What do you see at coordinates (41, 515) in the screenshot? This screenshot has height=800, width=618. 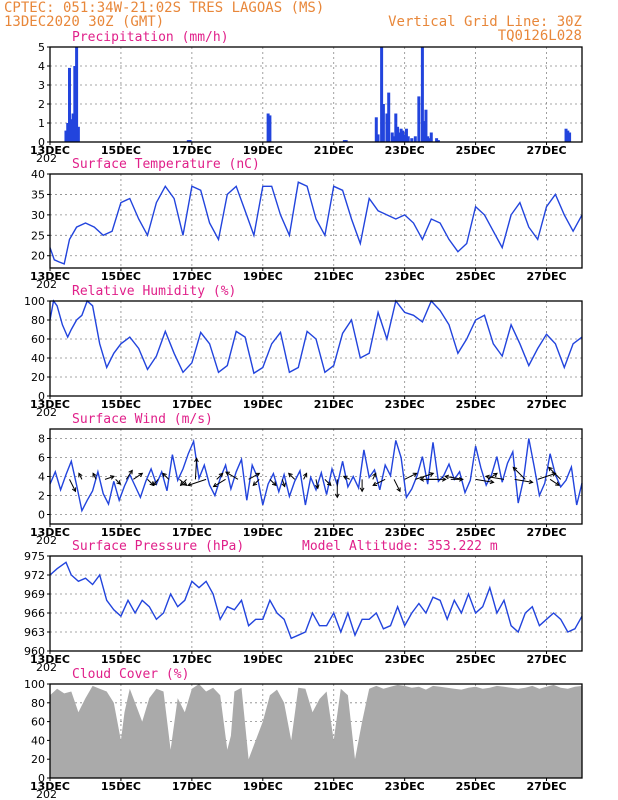 I see `wind-ylabel: 0` at bounding box center [41, 515].